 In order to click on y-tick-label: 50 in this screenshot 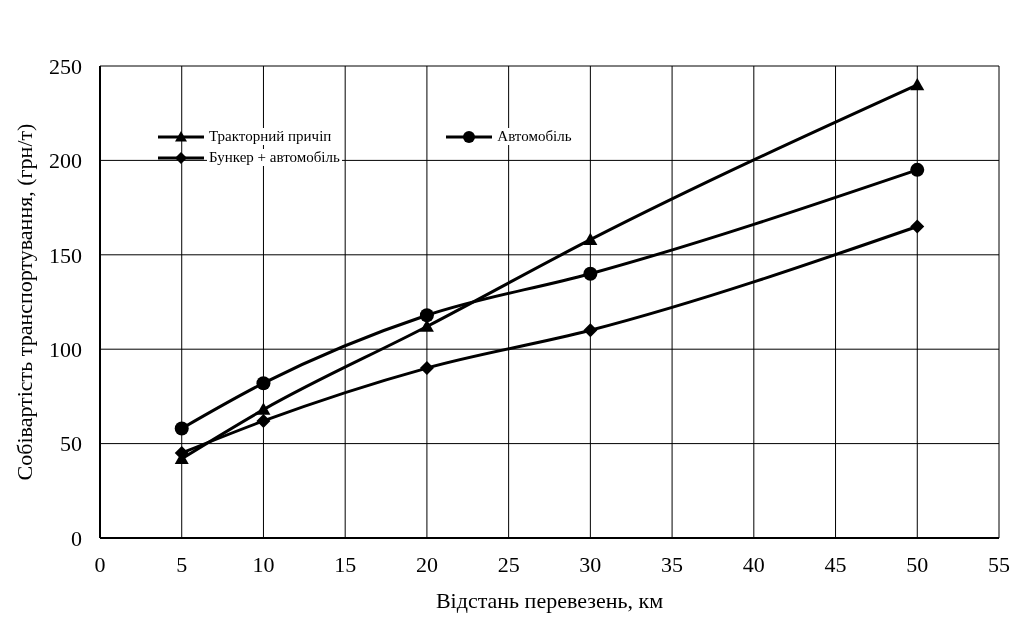, I will do `click(71, 444)`.